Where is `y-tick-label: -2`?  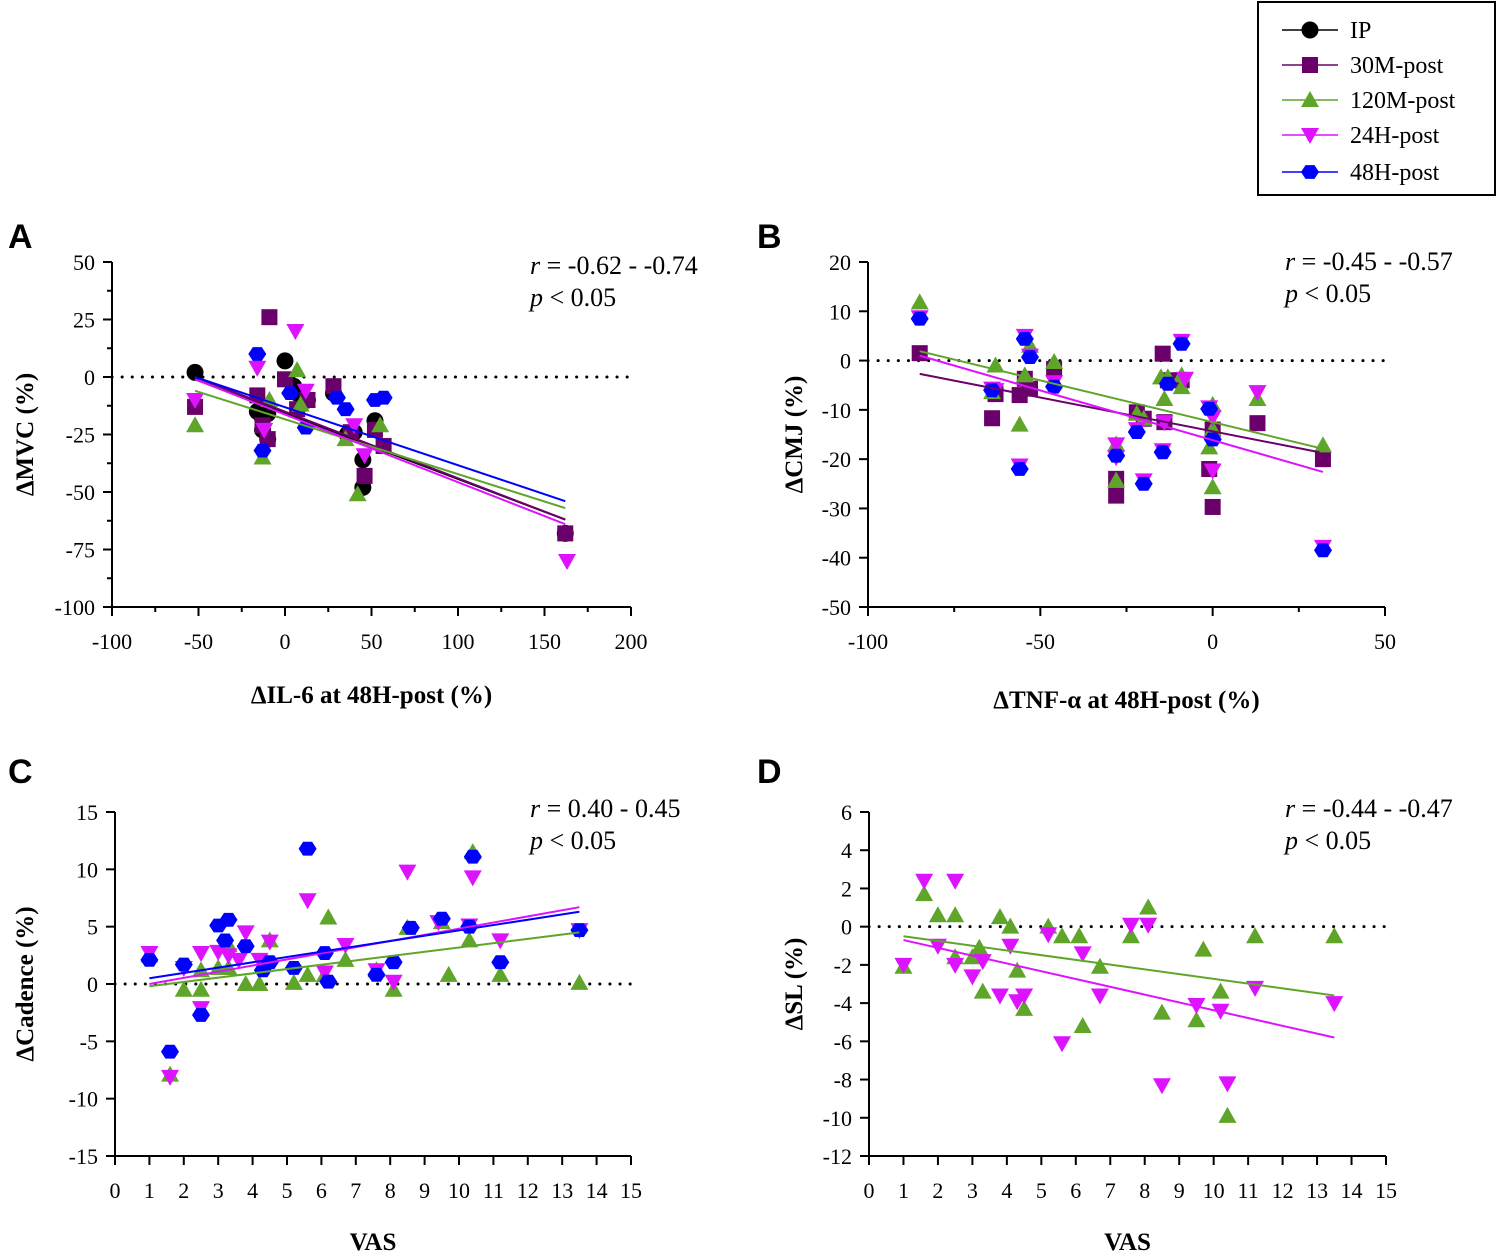
y-tick-label: -2 is located at coordinates (843, 965).